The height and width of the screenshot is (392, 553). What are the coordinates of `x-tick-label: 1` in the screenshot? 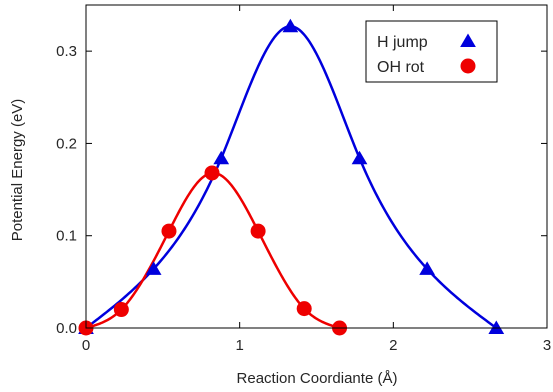 It's located at (239, 345).